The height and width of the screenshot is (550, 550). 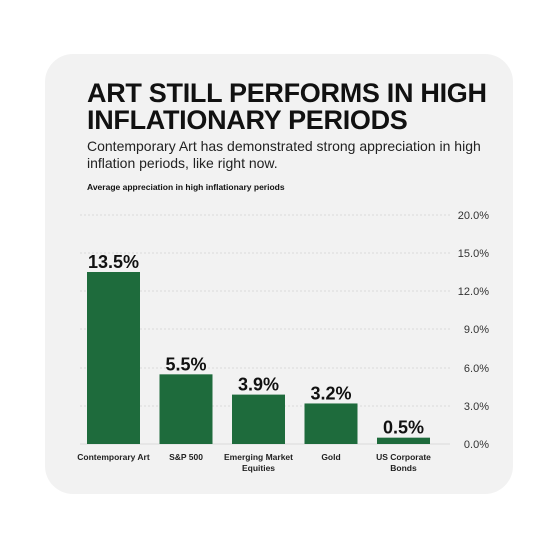 I want to click on x-tick-label: Contemporary Art, so click(x=113, y=457).